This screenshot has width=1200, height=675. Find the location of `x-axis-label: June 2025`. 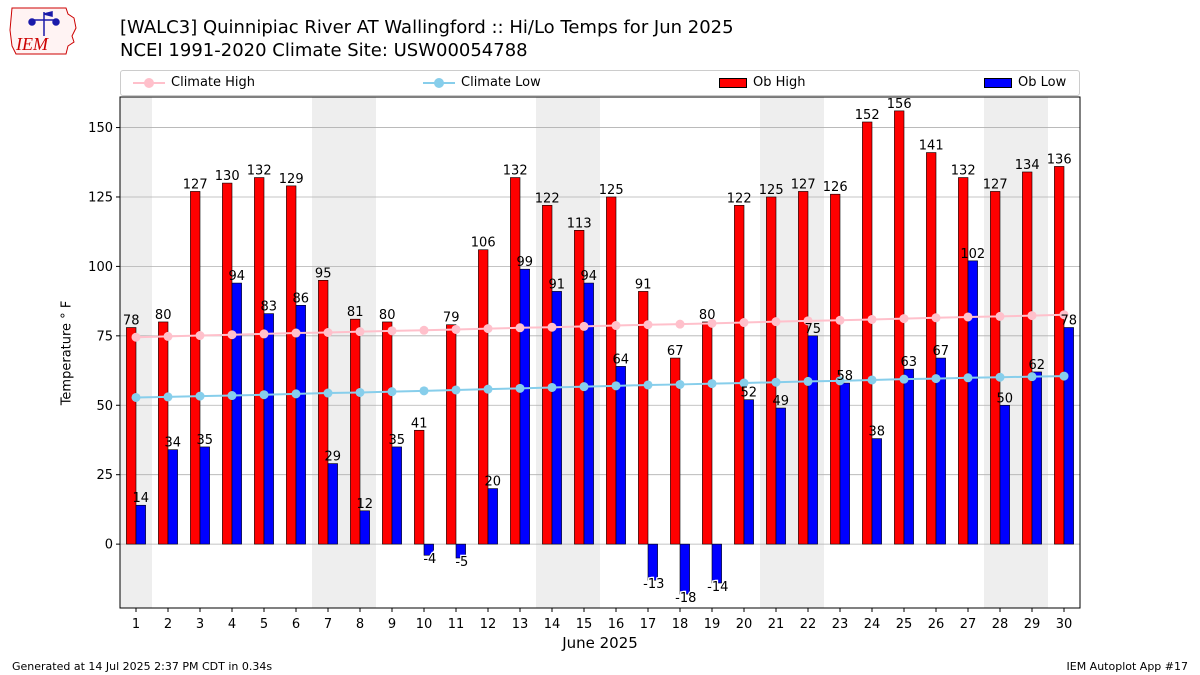

x-axis-label: June 2025 is located at coordinates (600, 643).